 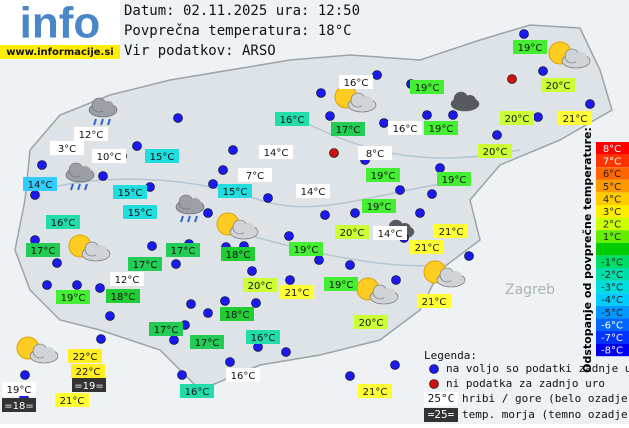 What do you see at coordinates (612, 237) in the screenshot?
I see `scale-label: 1°C` at bounding box center [612, 237].